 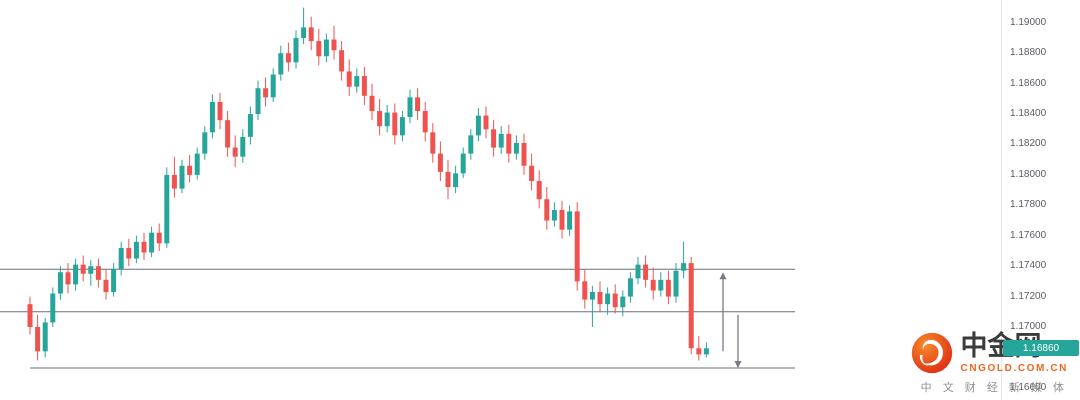 What do you see at coordinates (931, 353) in the screenshot?
I see `cngold-logo-icon` at bounding box center [931, 353].